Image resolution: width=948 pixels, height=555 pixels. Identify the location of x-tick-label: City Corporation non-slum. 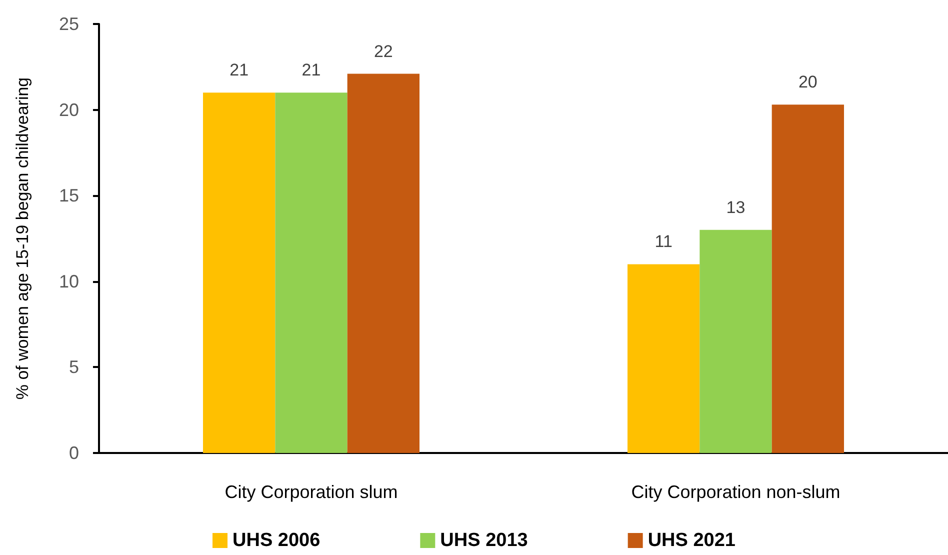
(735, 492).